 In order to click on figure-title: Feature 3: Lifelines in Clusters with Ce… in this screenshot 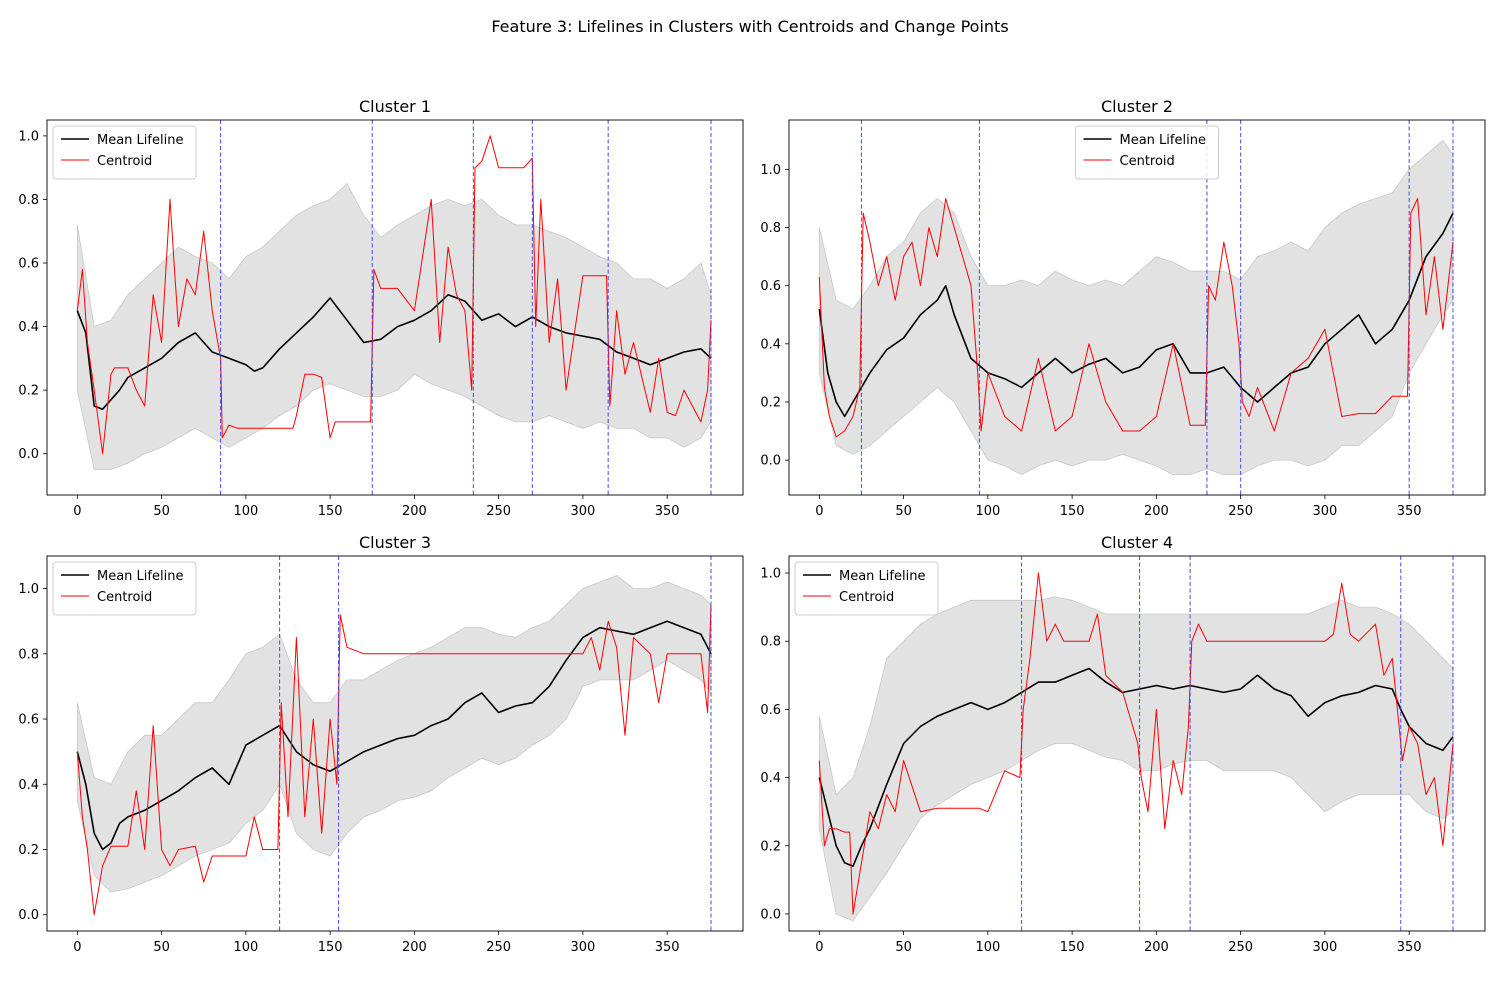, I will do `click(750, 26)`.